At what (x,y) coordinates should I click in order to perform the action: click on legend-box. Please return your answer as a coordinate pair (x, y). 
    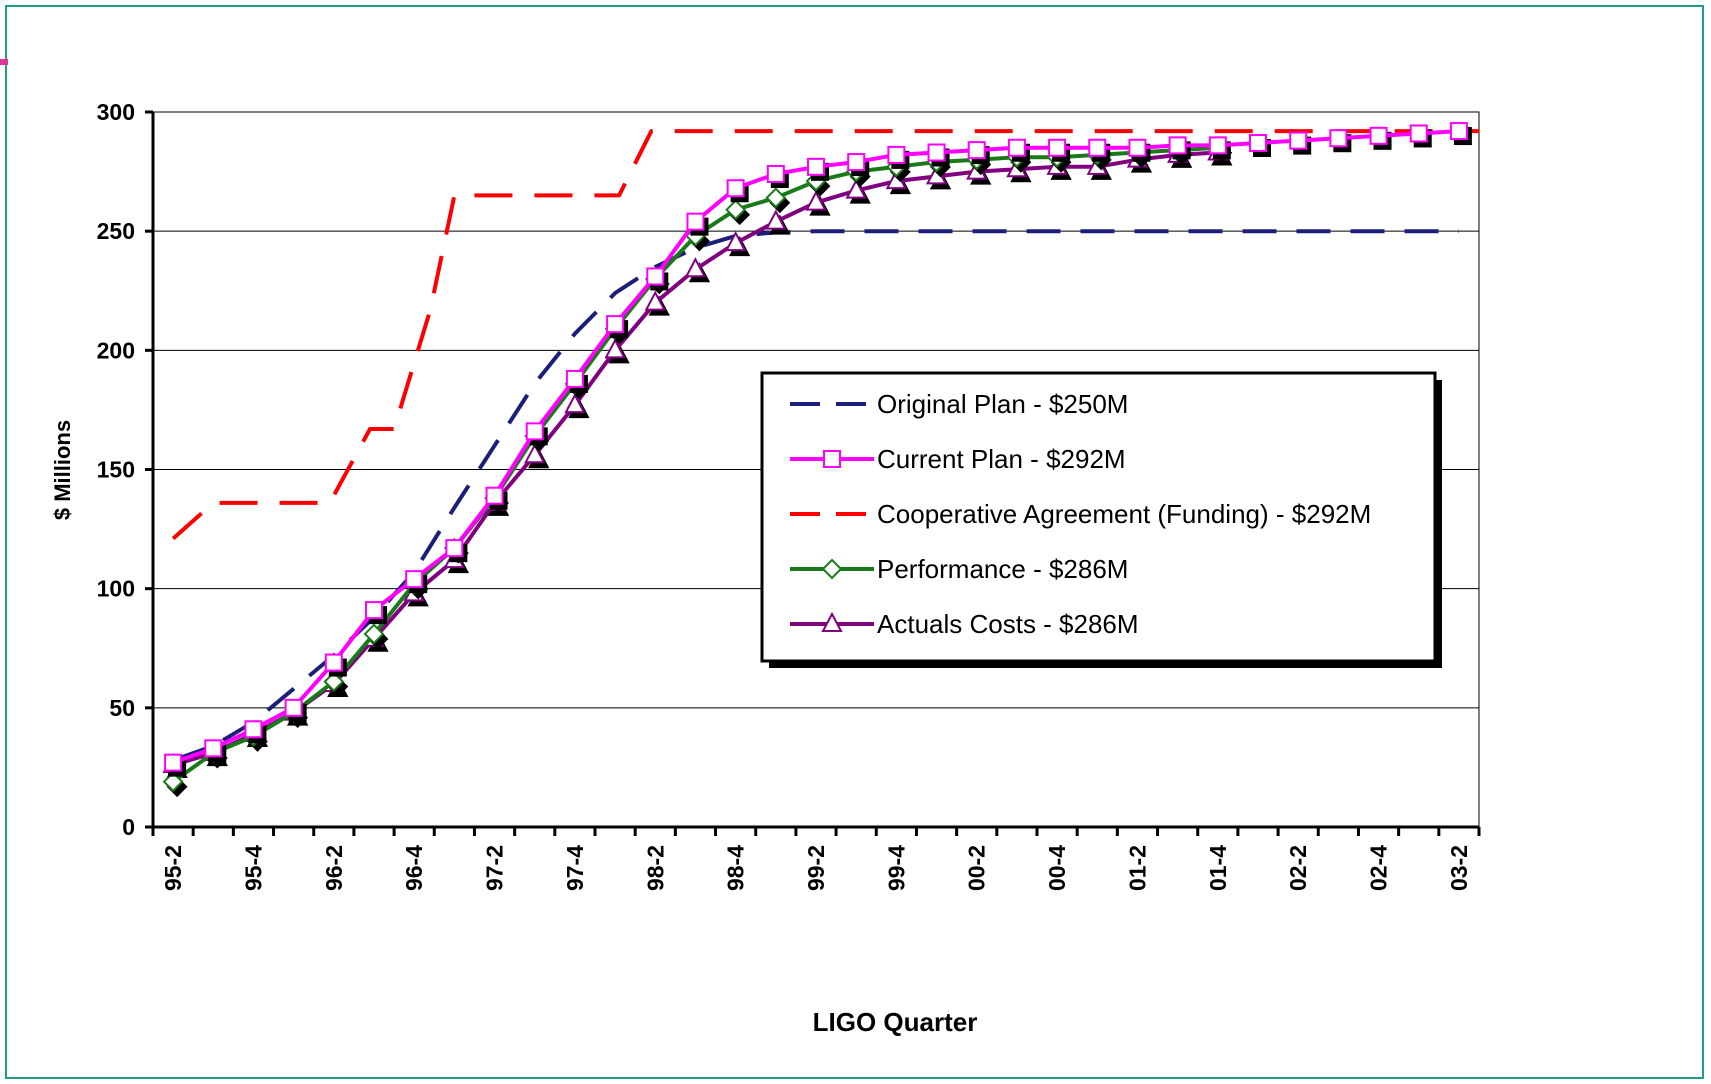
    Looking at the image, I should click on (1098, 517).